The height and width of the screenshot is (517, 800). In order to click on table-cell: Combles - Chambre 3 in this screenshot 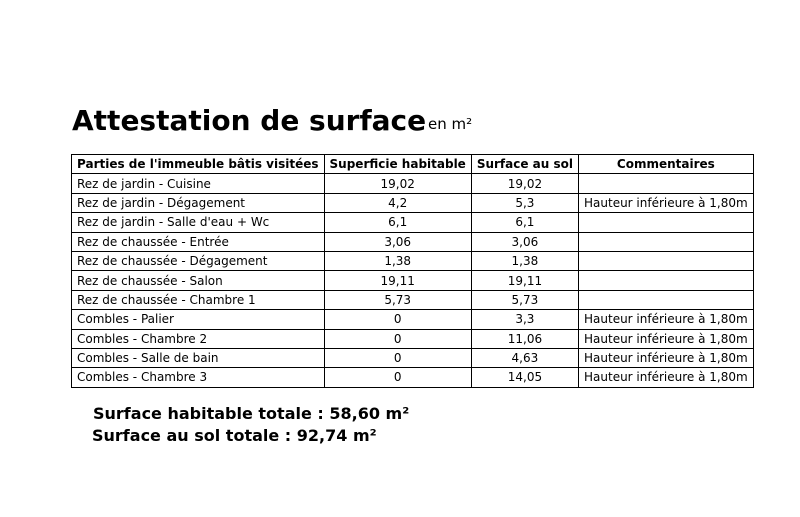, I will do `click(198, 377)`.